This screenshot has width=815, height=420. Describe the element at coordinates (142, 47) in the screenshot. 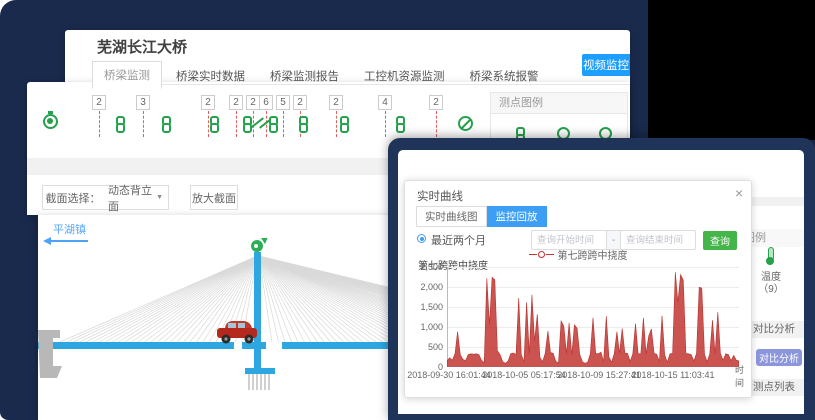

I see `page-title: 芜湖长江大桥` at that location.